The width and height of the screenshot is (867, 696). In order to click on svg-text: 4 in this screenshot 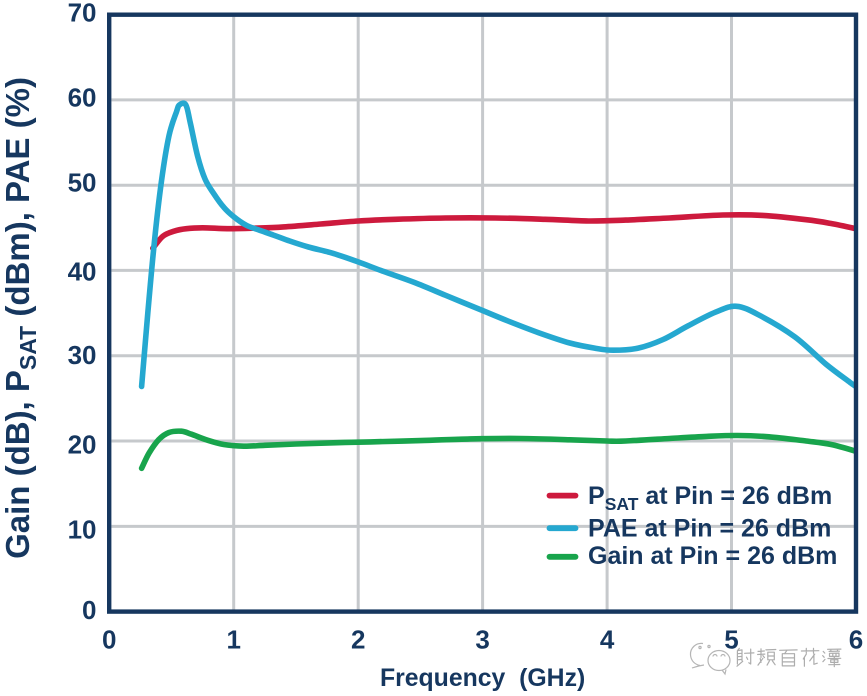, I will do `click(607, 639)`.